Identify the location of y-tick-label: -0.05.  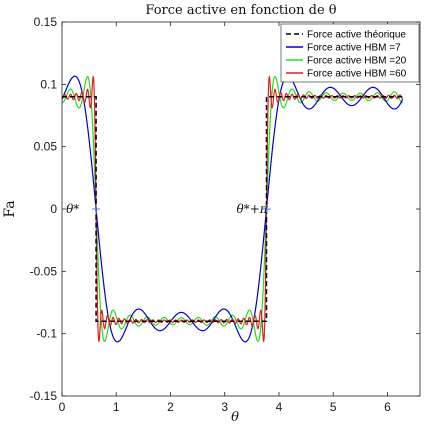
(44, 271).